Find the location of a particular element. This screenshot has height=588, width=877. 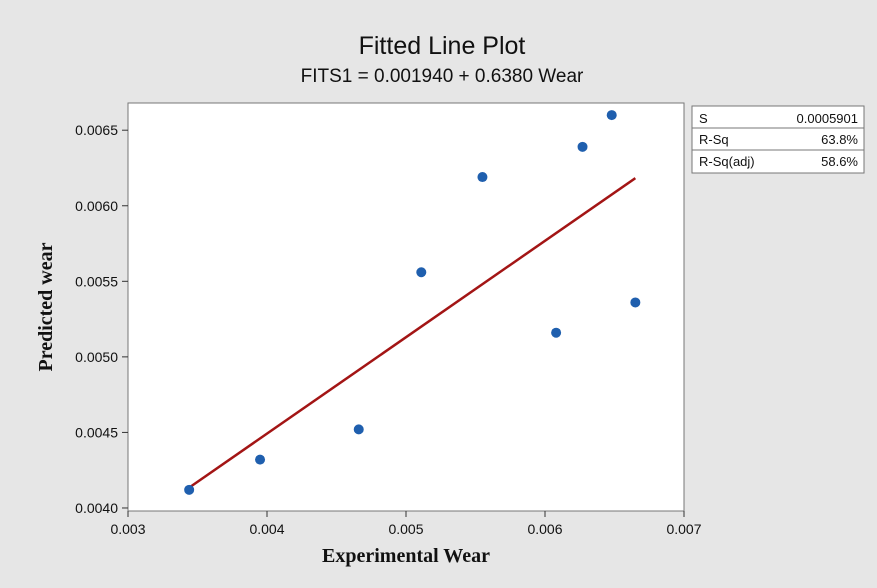

y-tick-label: 0.0060 is located at coordinates (96, 206).